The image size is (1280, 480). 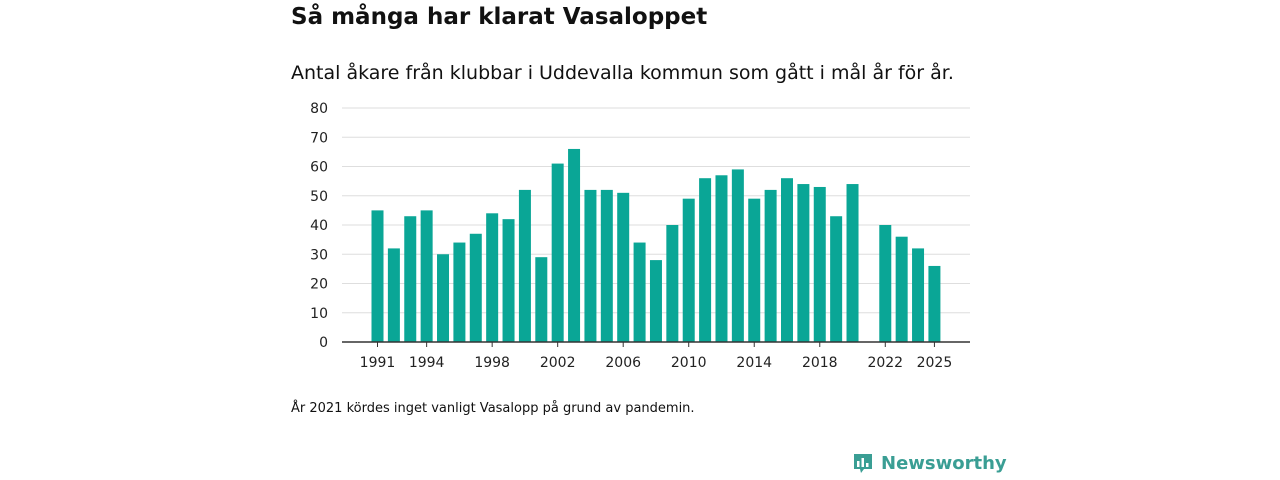 What do you see at coordinates (499, 17) in the screenshot?
I see `chart-title: Så många har klarat Vasaloppet` at bounding box center [499, 17].